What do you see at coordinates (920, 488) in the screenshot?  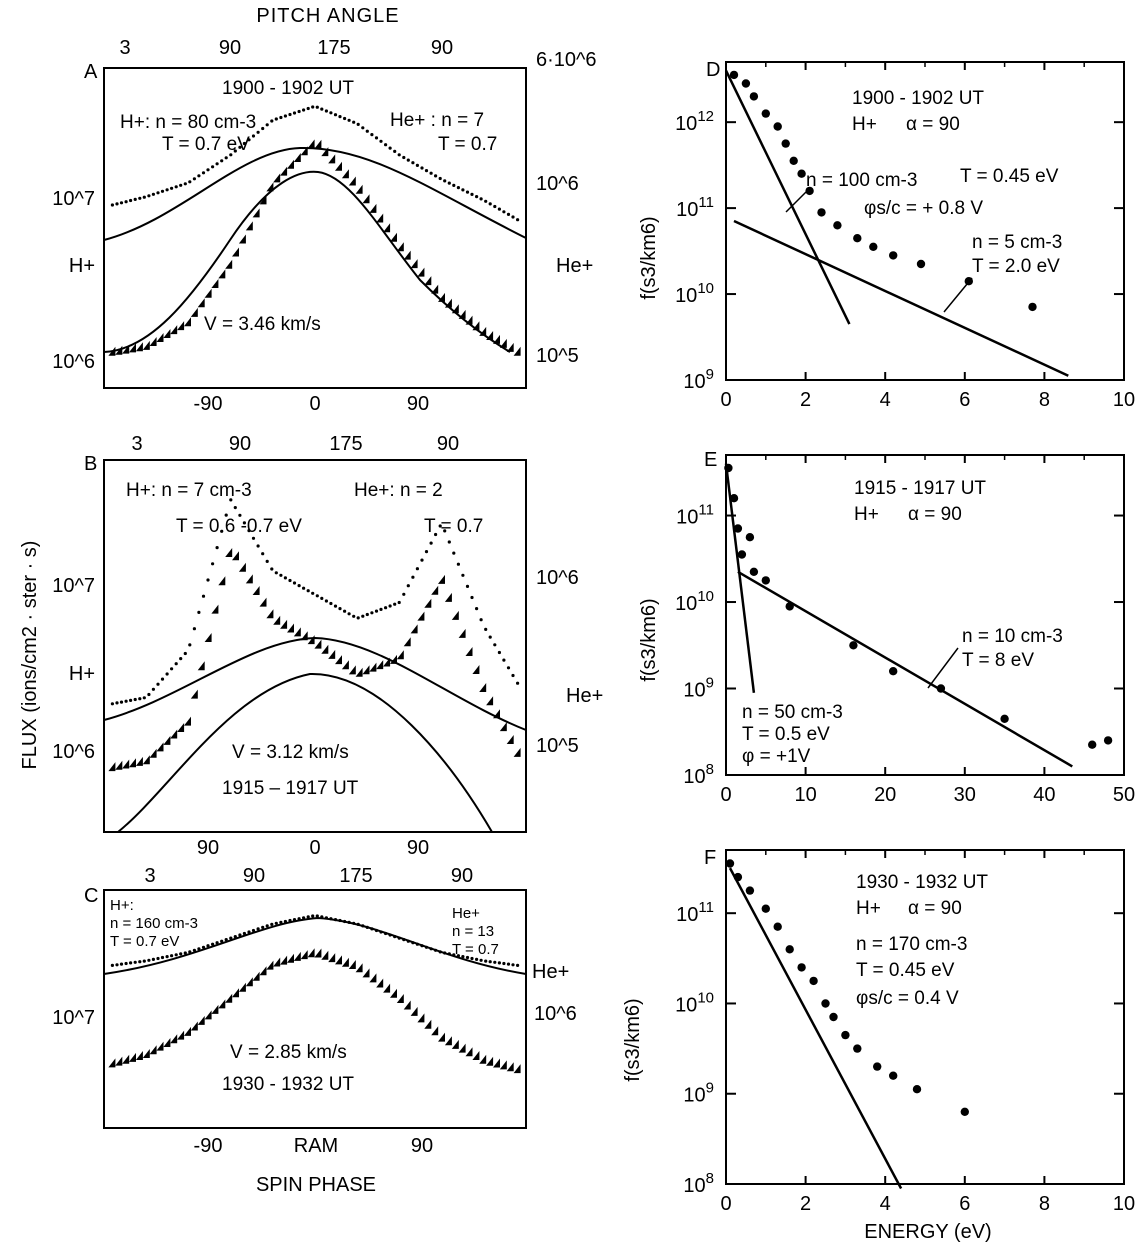 I see `panel-e-time: 1915 - 1917 UT` at bounding box center [920, 488].